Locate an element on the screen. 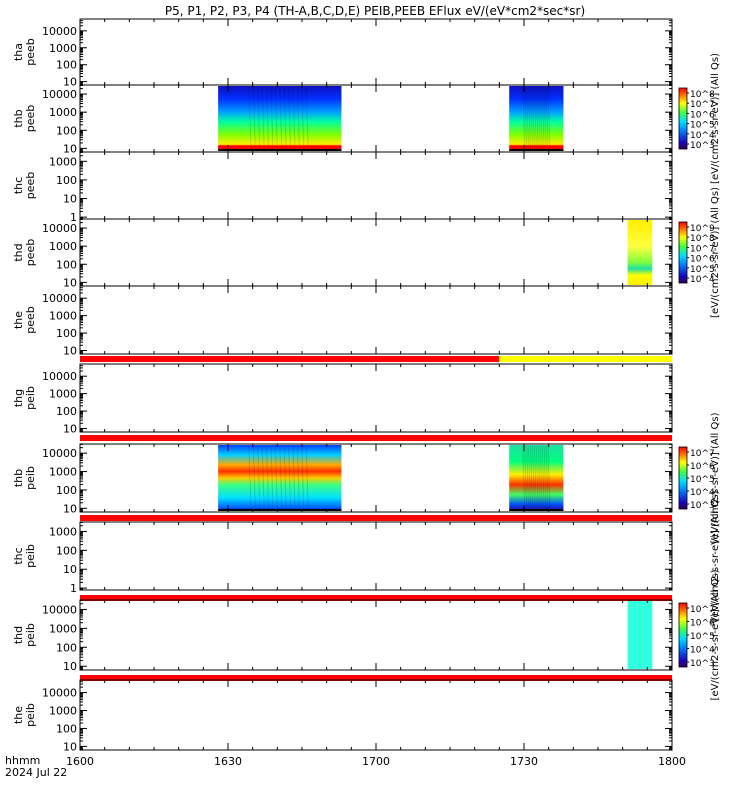 The width and height of the screenshot is (750, 800). x-tick-label: 1700 is located at coordinates (376, 761).